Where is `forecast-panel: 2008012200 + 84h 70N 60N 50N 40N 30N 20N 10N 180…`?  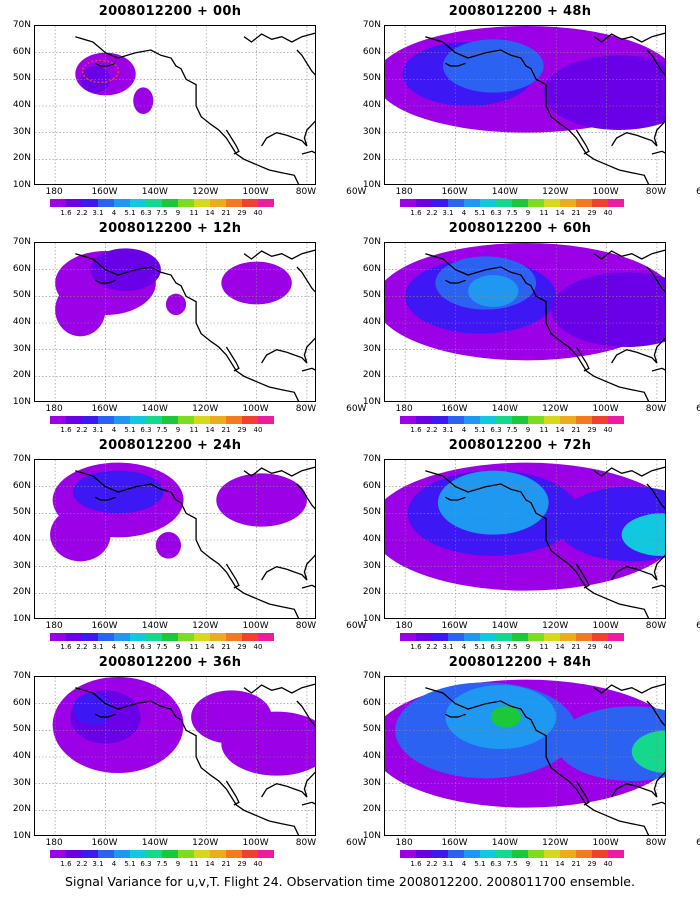
forecast-panel: 2008012200 + 84h 70N 60N 50N 40N 30N 20N 10N 180… is located at coordinates (525, 760).